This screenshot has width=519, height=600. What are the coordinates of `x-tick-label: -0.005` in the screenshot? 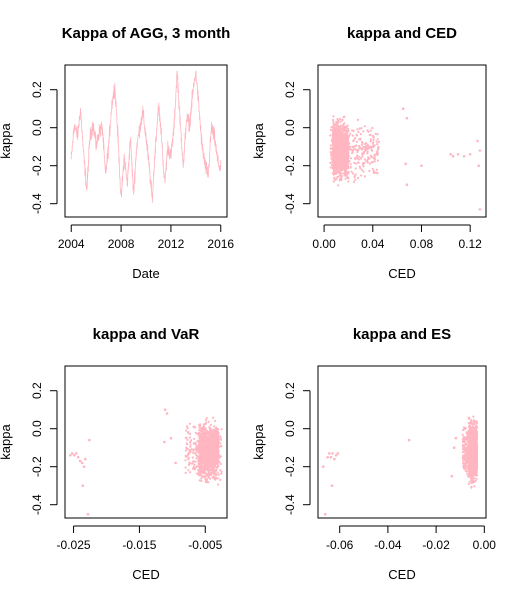 It's located at (205, 545).